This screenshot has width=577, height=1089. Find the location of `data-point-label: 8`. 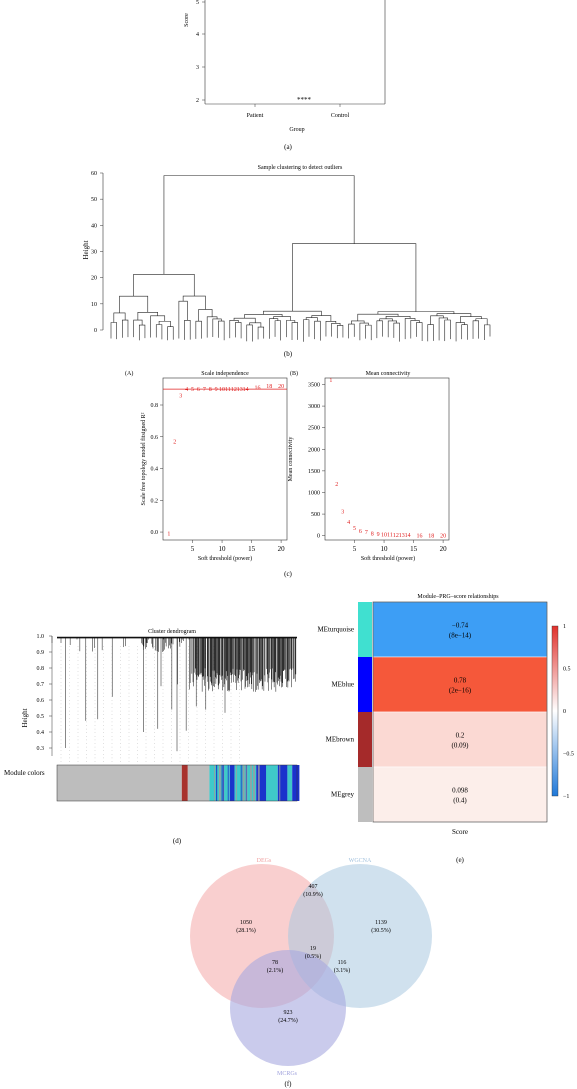

data-point-label: 8 is located at coordinates (210, 390).